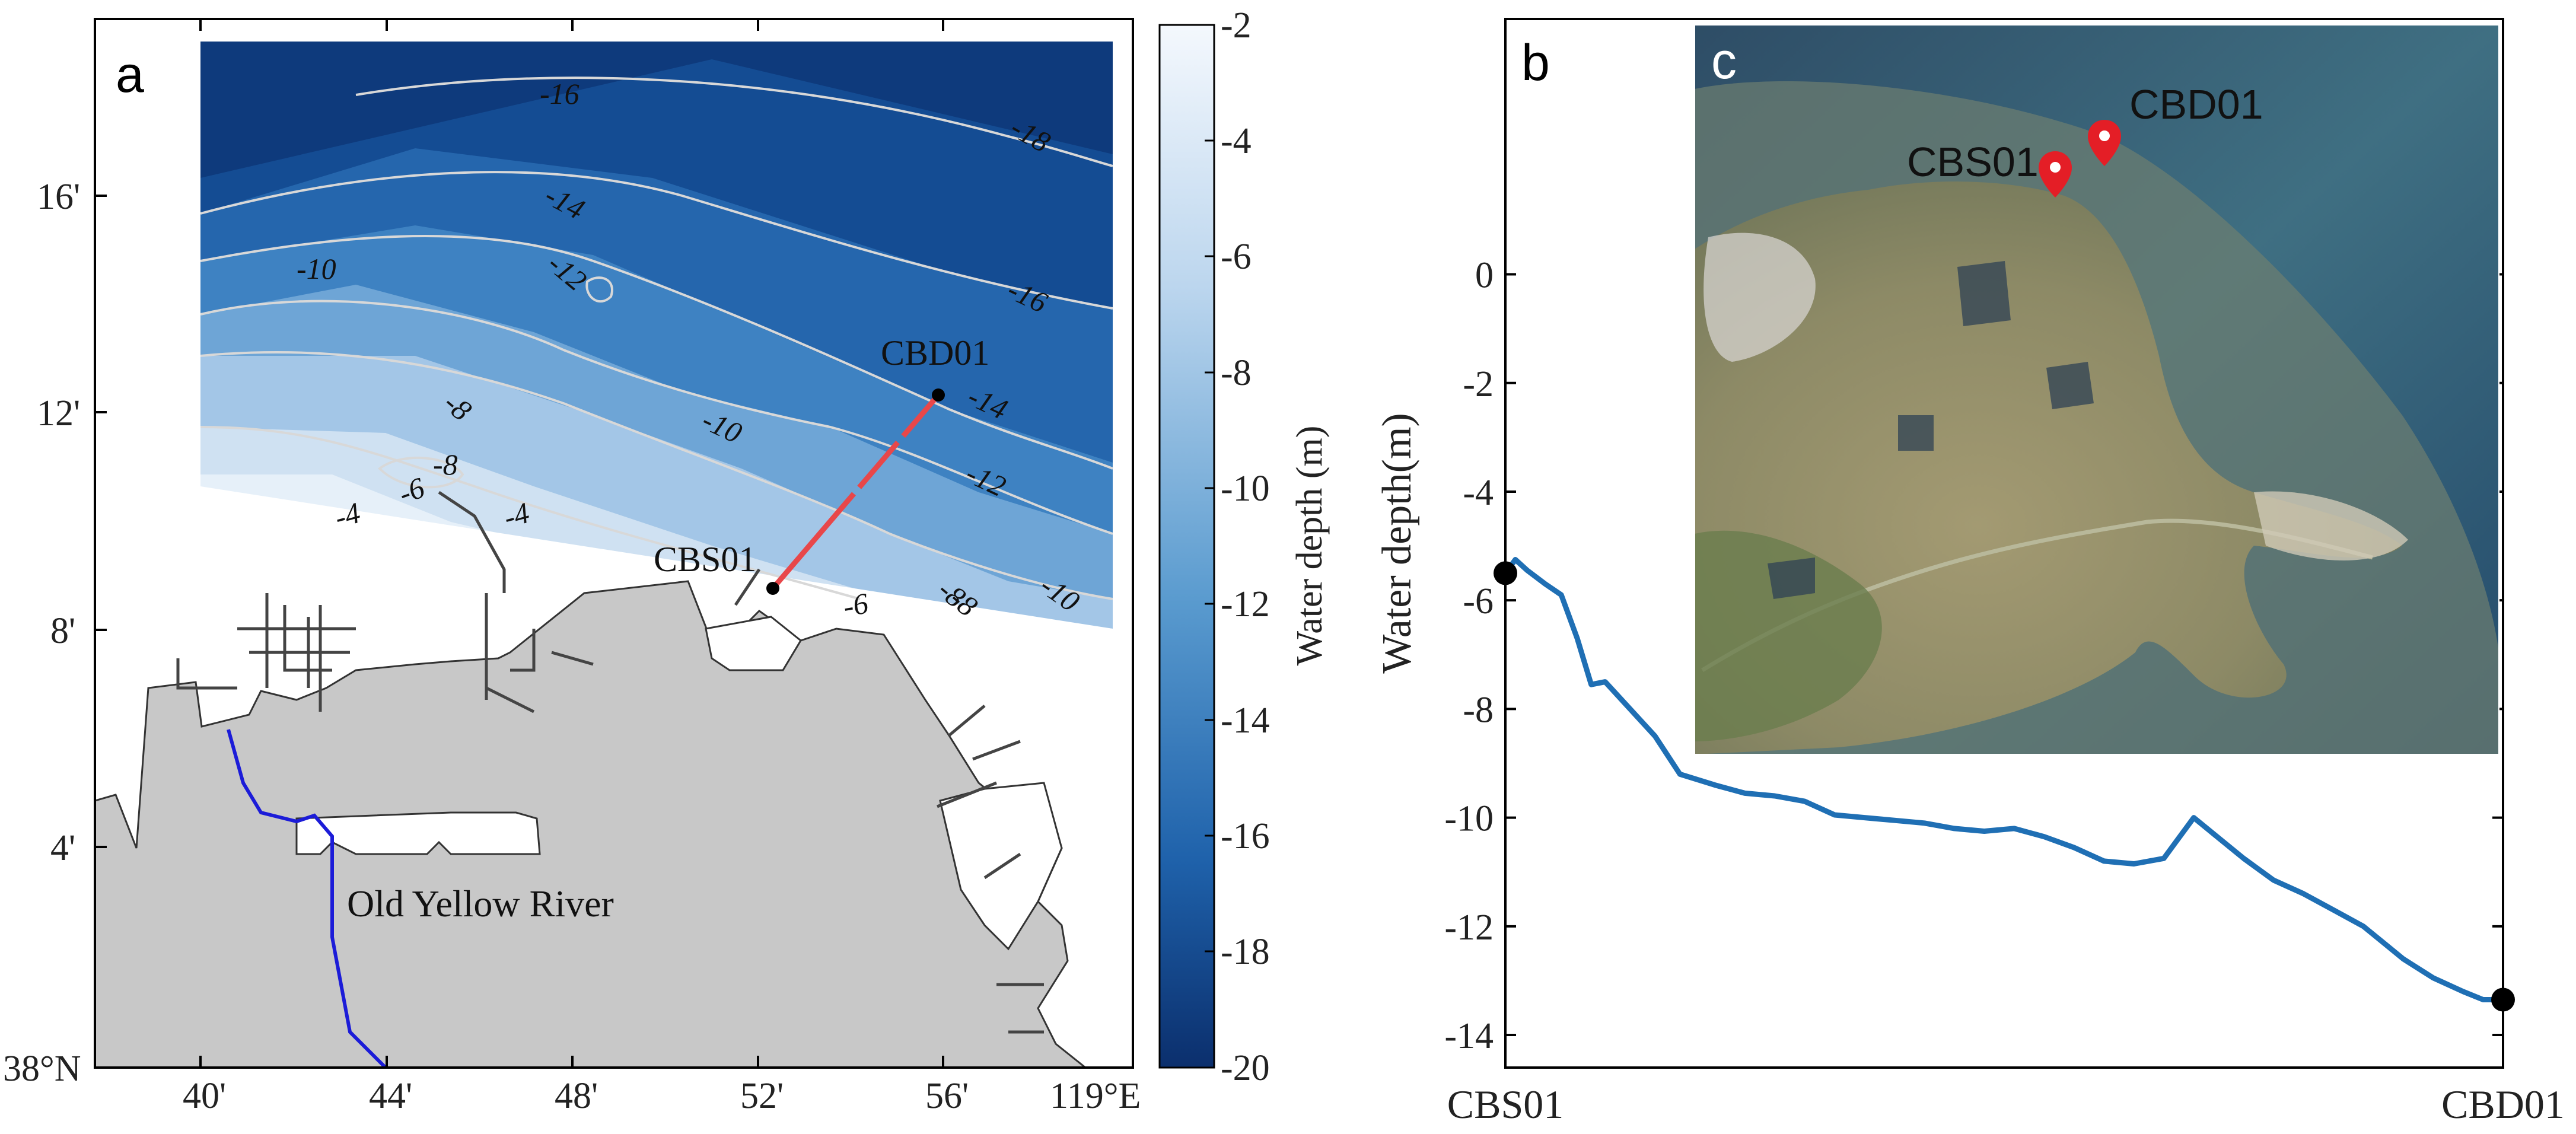  Describe the element at coordinates (1788, 635) in the screenshot. I see `sat-wetland` at that location.